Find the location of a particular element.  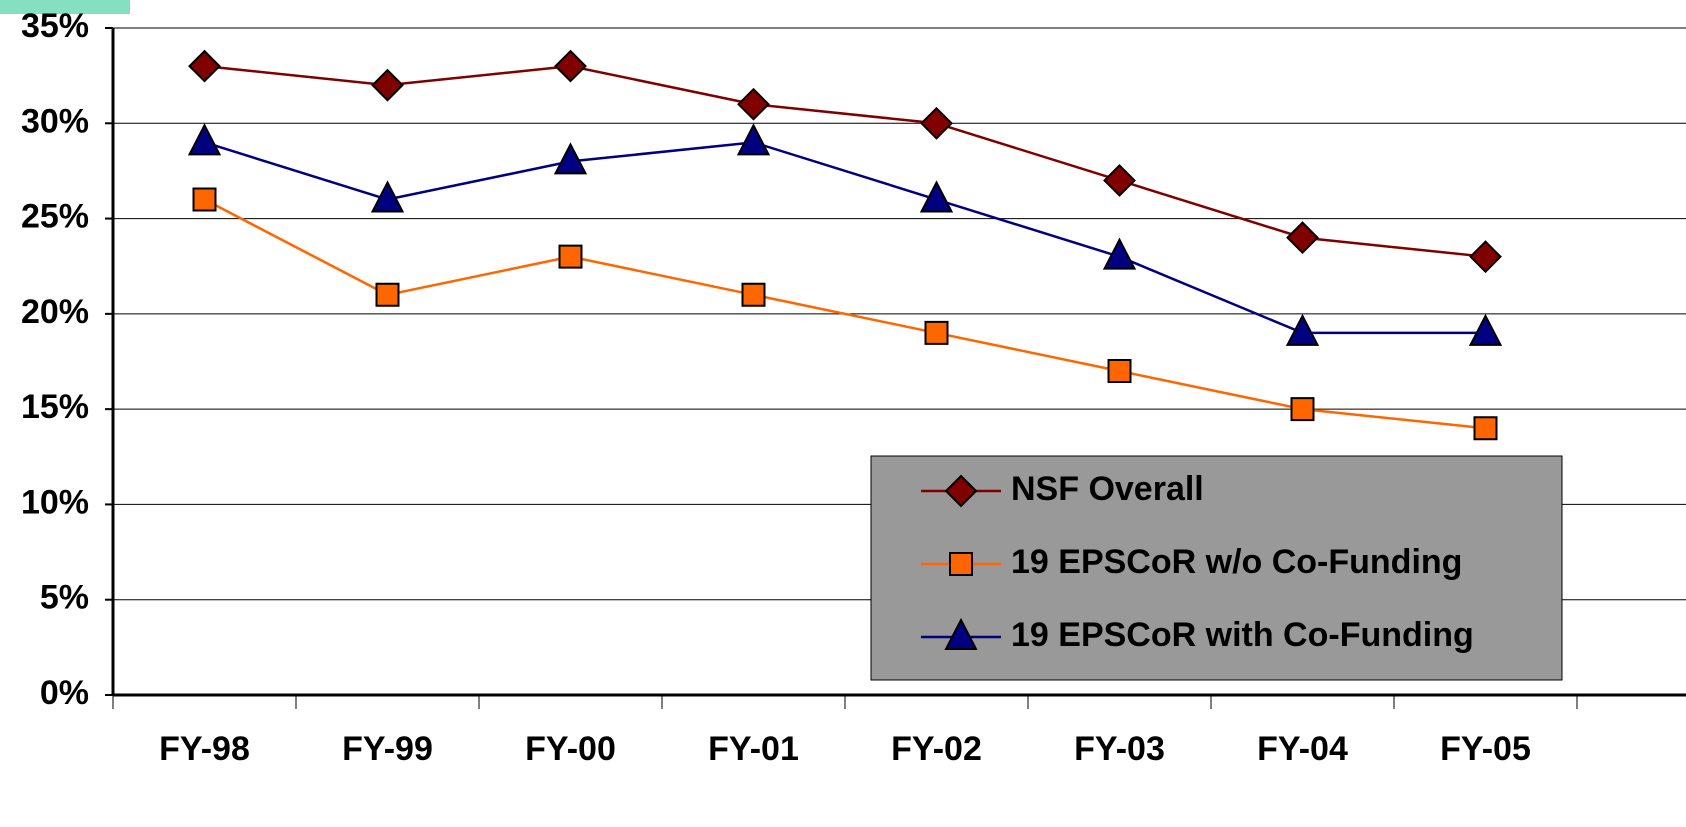

y-tick-label: 30% is located at coordinates (55, 121).